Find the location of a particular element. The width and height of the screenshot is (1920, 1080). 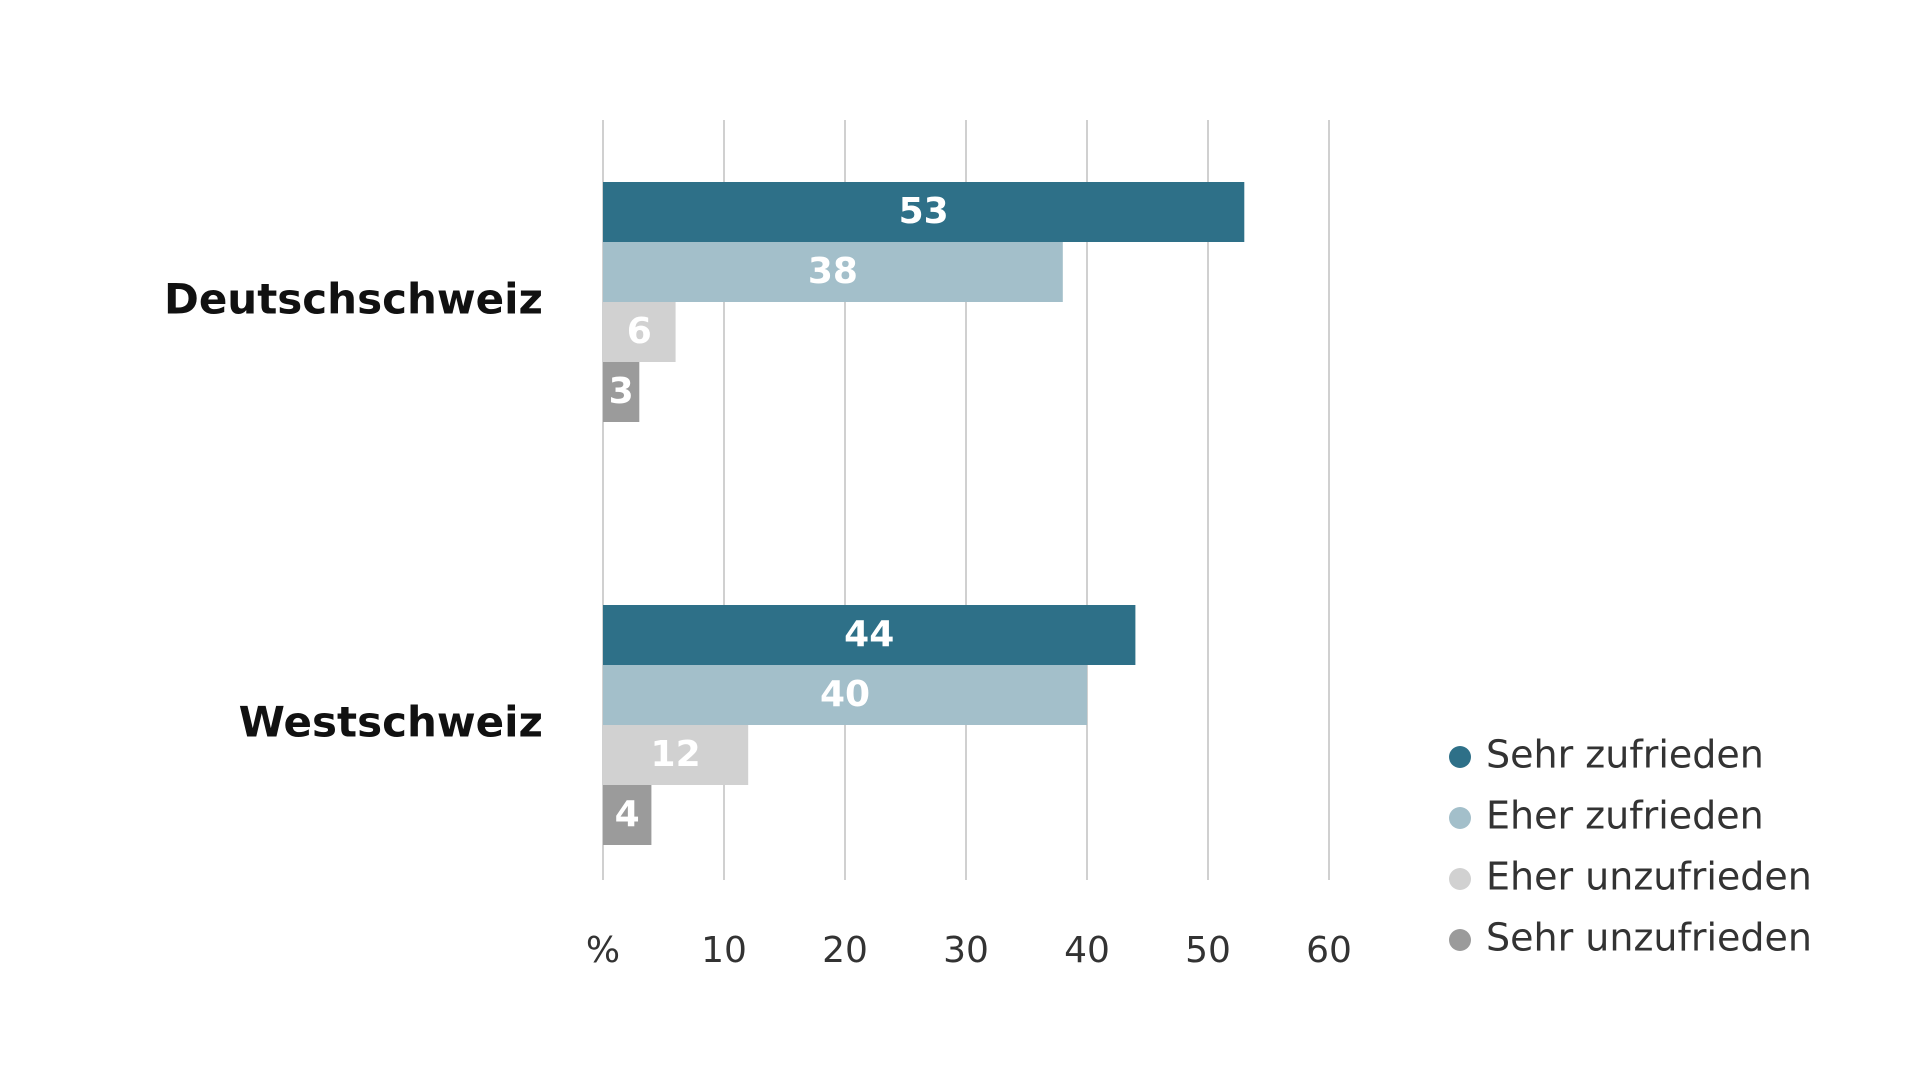

data-label: 38 is located at coordinates (833, 271).